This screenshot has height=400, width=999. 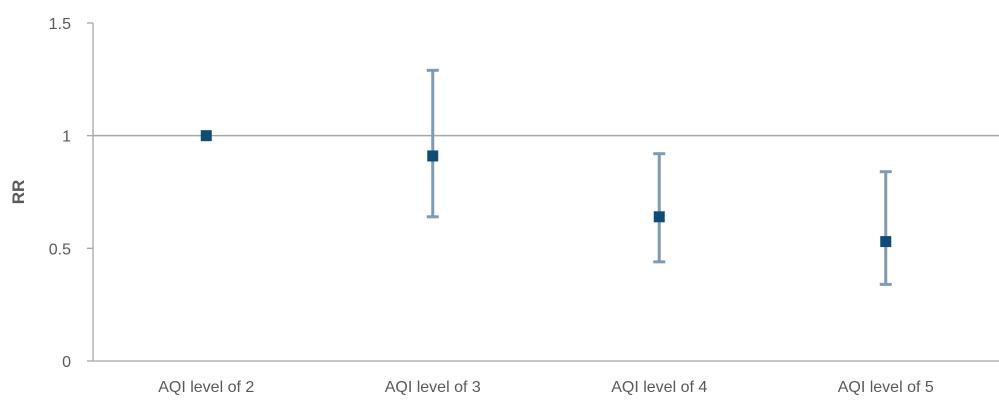 What do you see at coordinates (886, 387) in the screenshot?
I see `x-category-label: AQI level of 5` at bounding box center [886, 387].